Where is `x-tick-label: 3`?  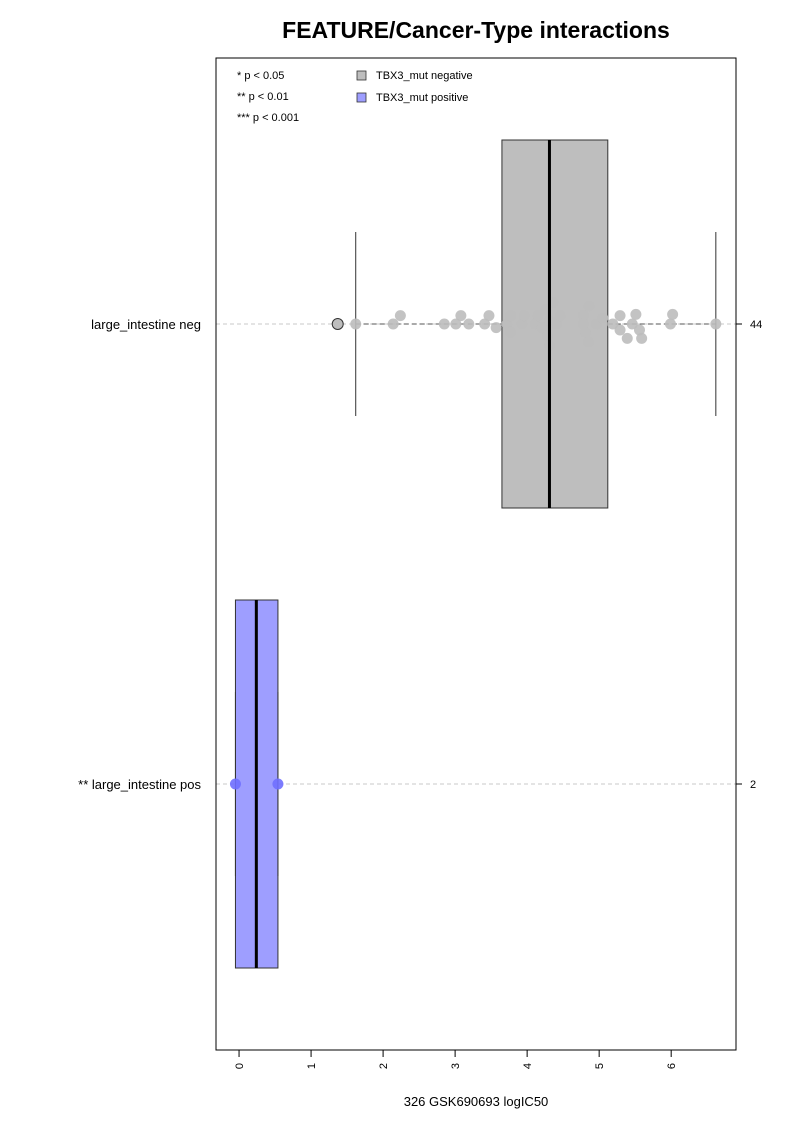
x-tick-label: 3 is located at coordinates (456, 1066).